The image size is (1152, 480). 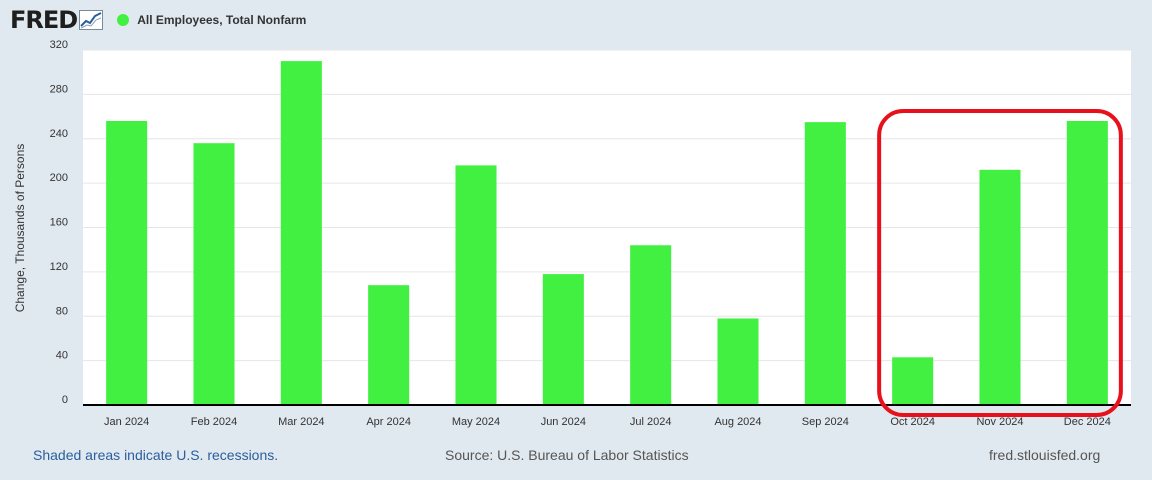 What do you see at coordinates (214, 274) in the screenshot?
I see `bar-feb-2024` at bounding box center [214, 274].